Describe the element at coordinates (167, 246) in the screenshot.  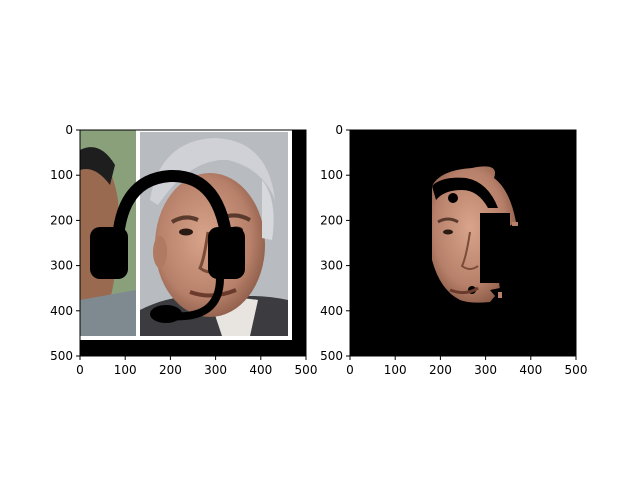
I see `headset-icon` at that location.